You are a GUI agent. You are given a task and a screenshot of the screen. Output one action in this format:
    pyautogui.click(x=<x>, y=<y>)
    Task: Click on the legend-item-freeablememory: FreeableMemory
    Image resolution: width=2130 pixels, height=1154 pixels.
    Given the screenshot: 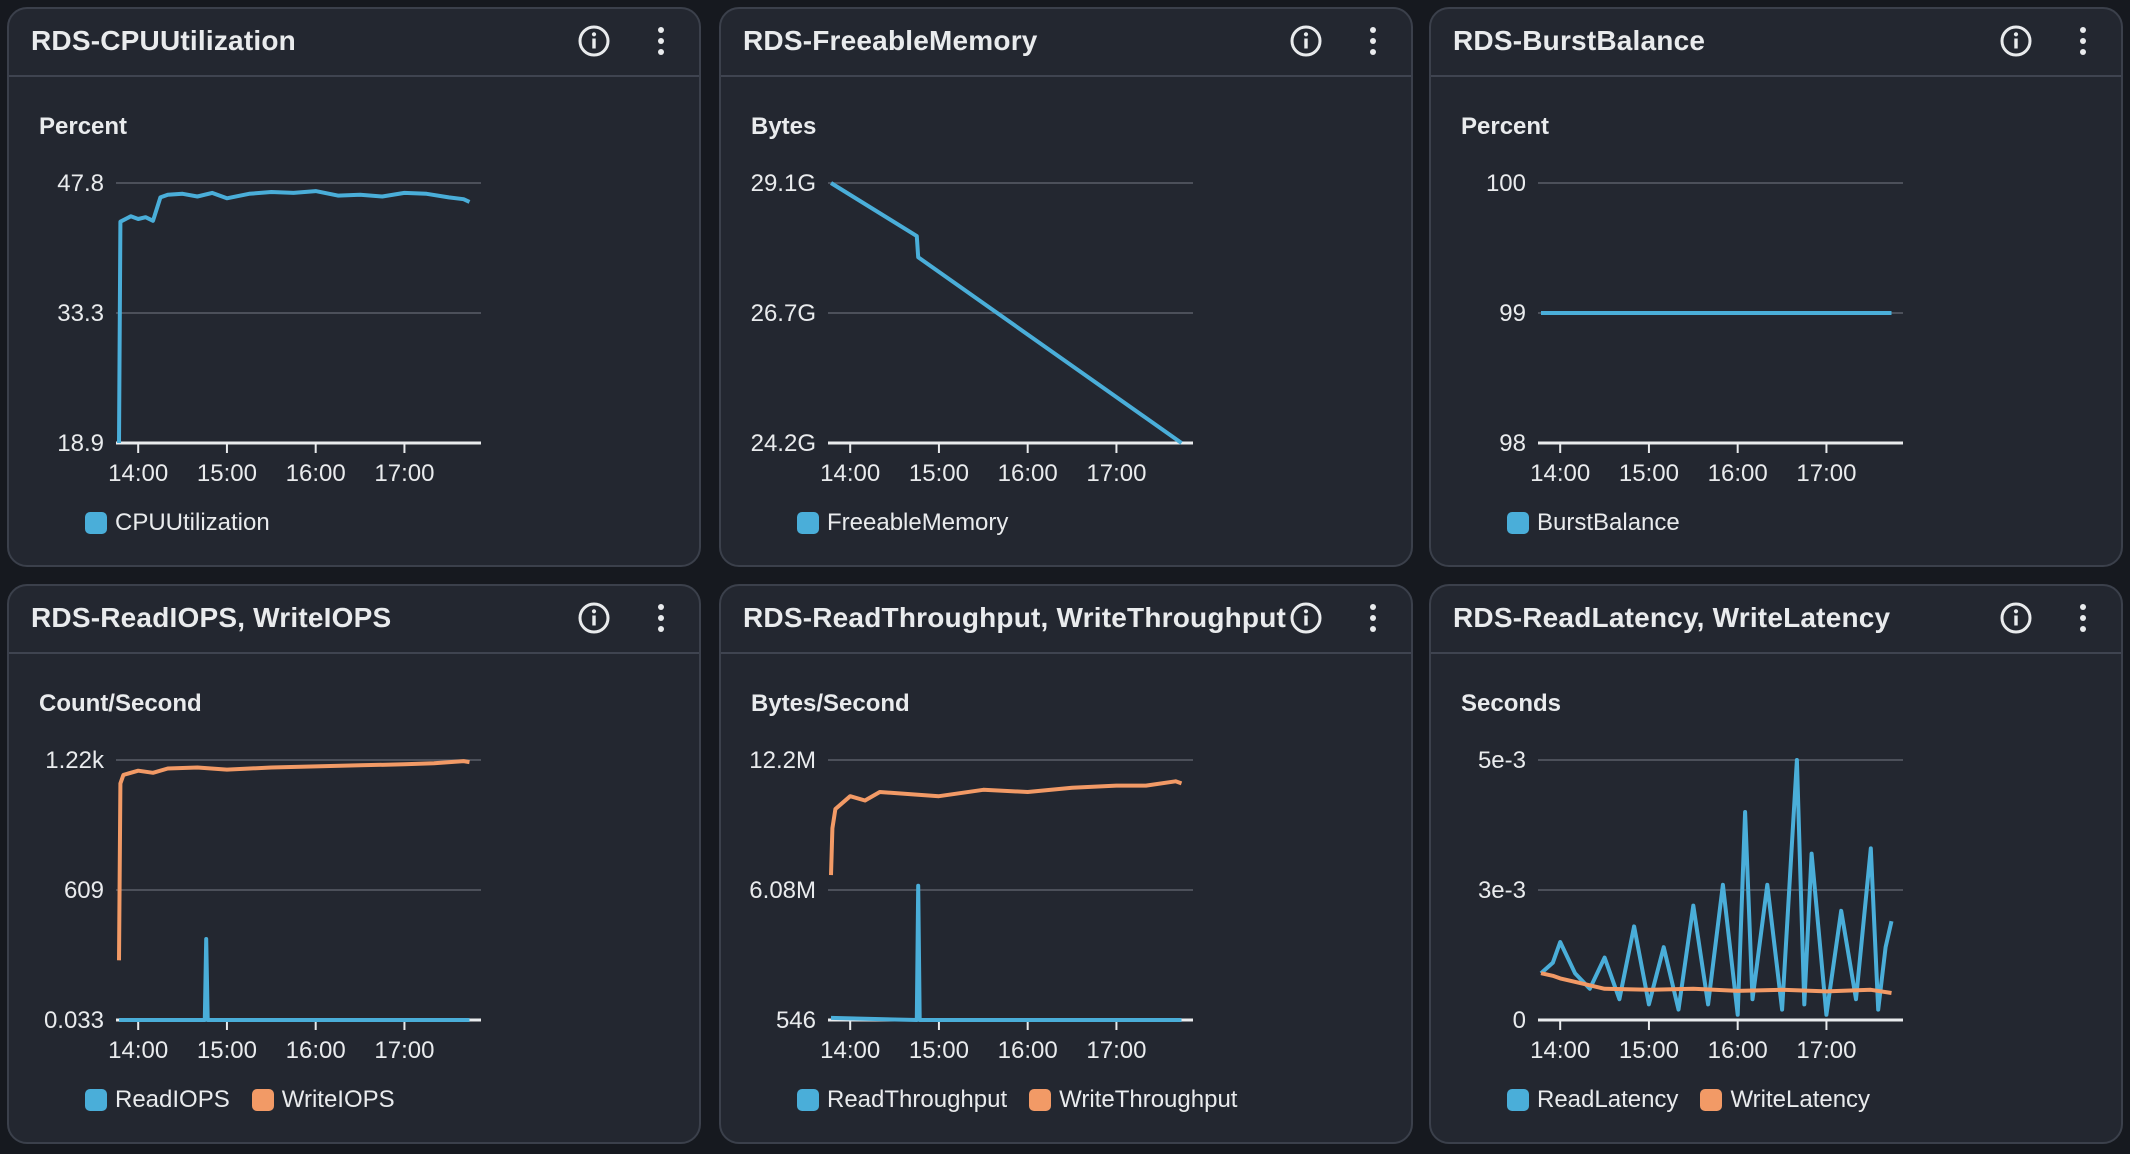 What is the action you would take?
    pyautogui.click(x=902, y=523)
    